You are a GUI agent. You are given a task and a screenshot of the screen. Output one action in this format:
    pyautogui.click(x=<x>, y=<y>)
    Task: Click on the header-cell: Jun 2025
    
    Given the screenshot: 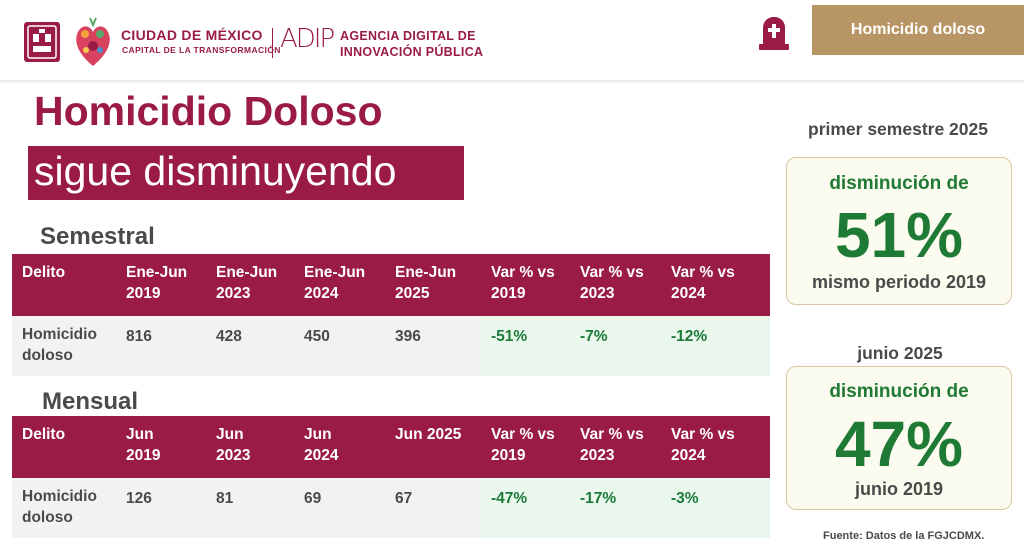 What is the action you would take?
    pyautogui.click(x=428, y=434)
    